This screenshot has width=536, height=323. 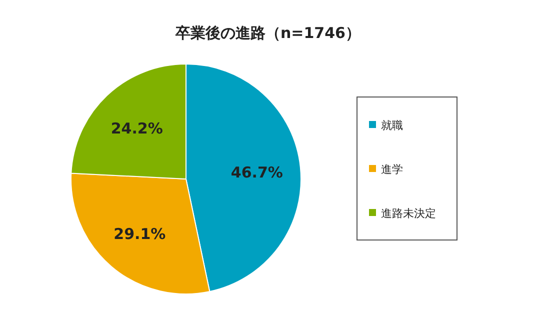 What do you see at coordinates (267, 33) in the screenshot?
I see `chart-title: 卒業後の進路（n=1746）` at bounding box center [267, 33].